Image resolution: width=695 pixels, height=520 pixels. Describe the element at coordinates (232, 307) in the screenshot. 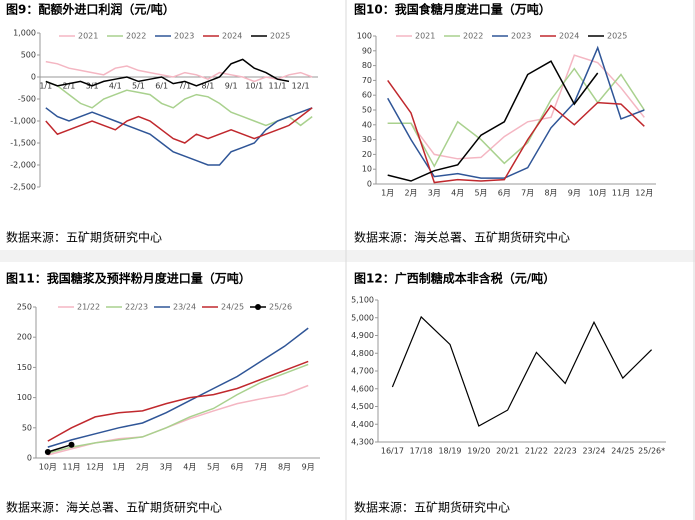

I see `legend-label: 24/25` at that location.